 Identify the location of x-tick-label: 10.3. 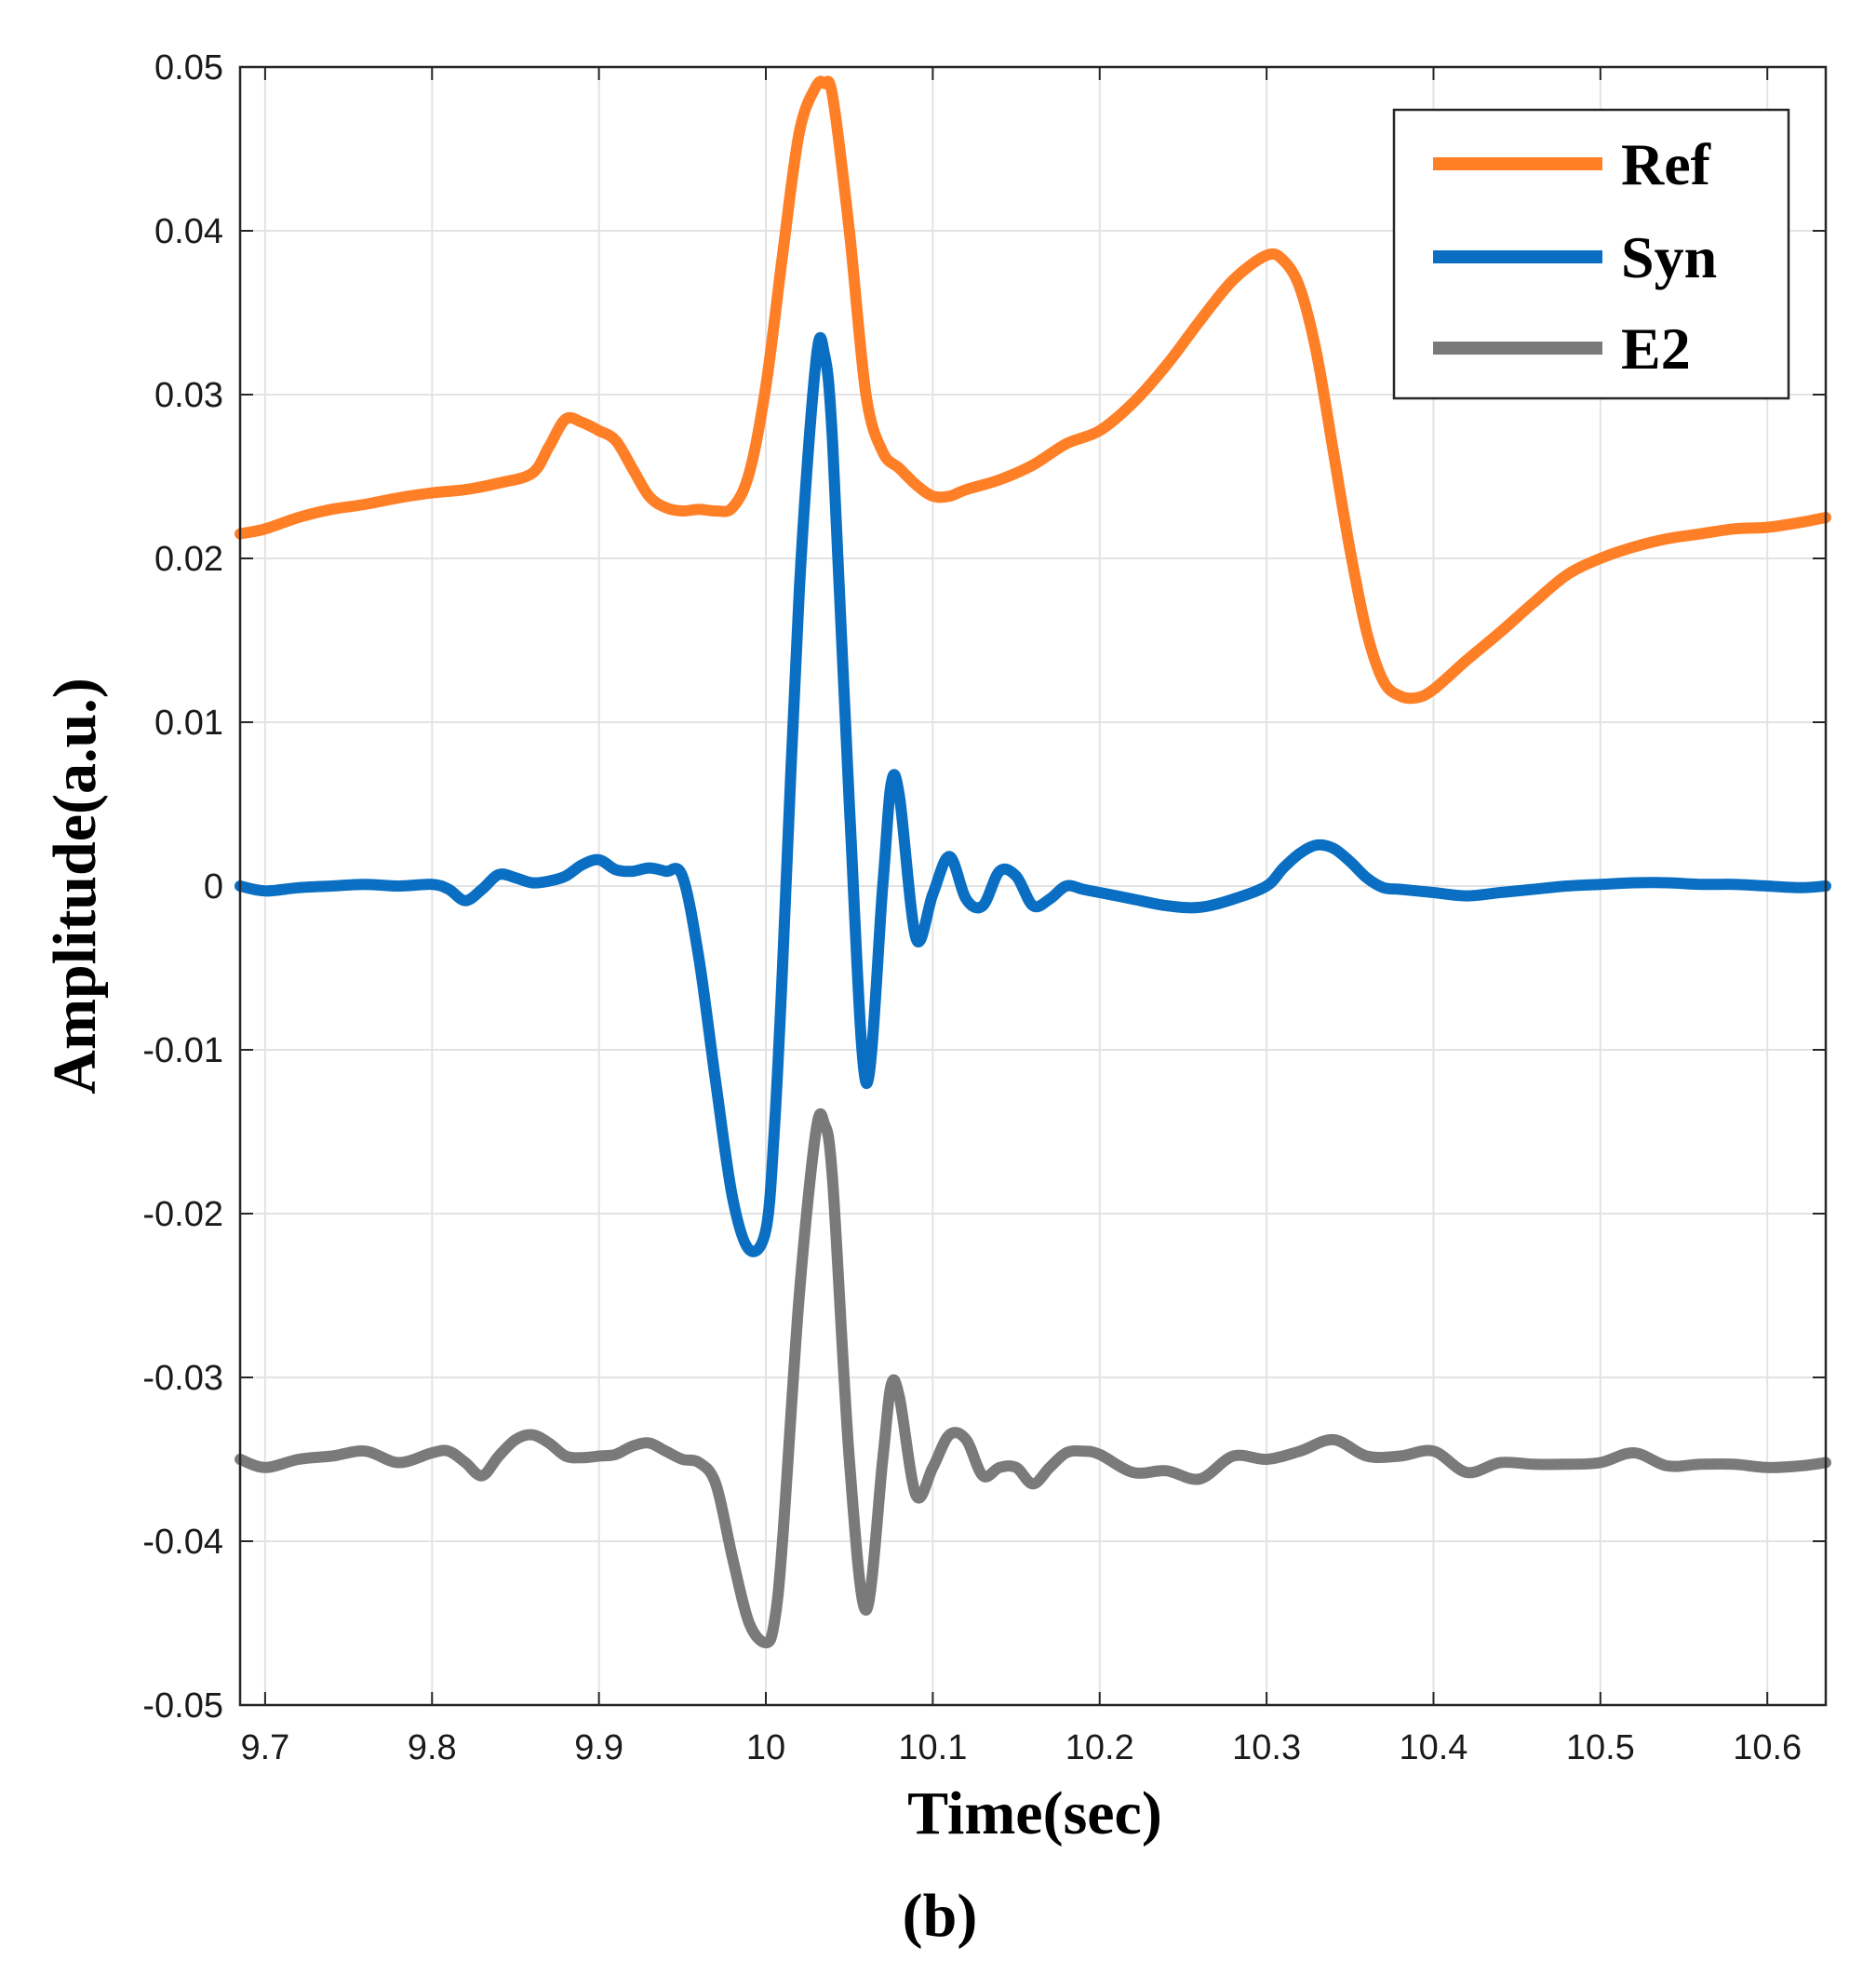
(1266, 1748).